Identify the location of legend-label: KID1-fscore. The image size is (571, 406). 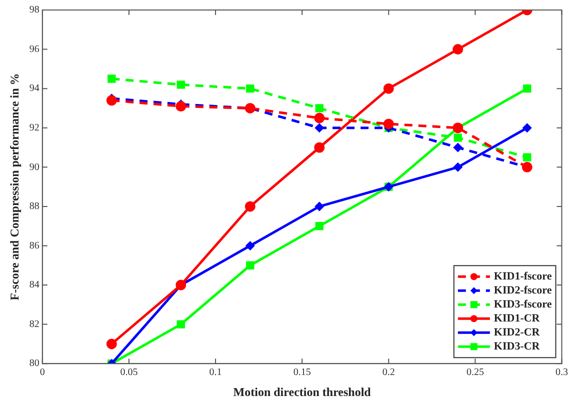
(523, 276).